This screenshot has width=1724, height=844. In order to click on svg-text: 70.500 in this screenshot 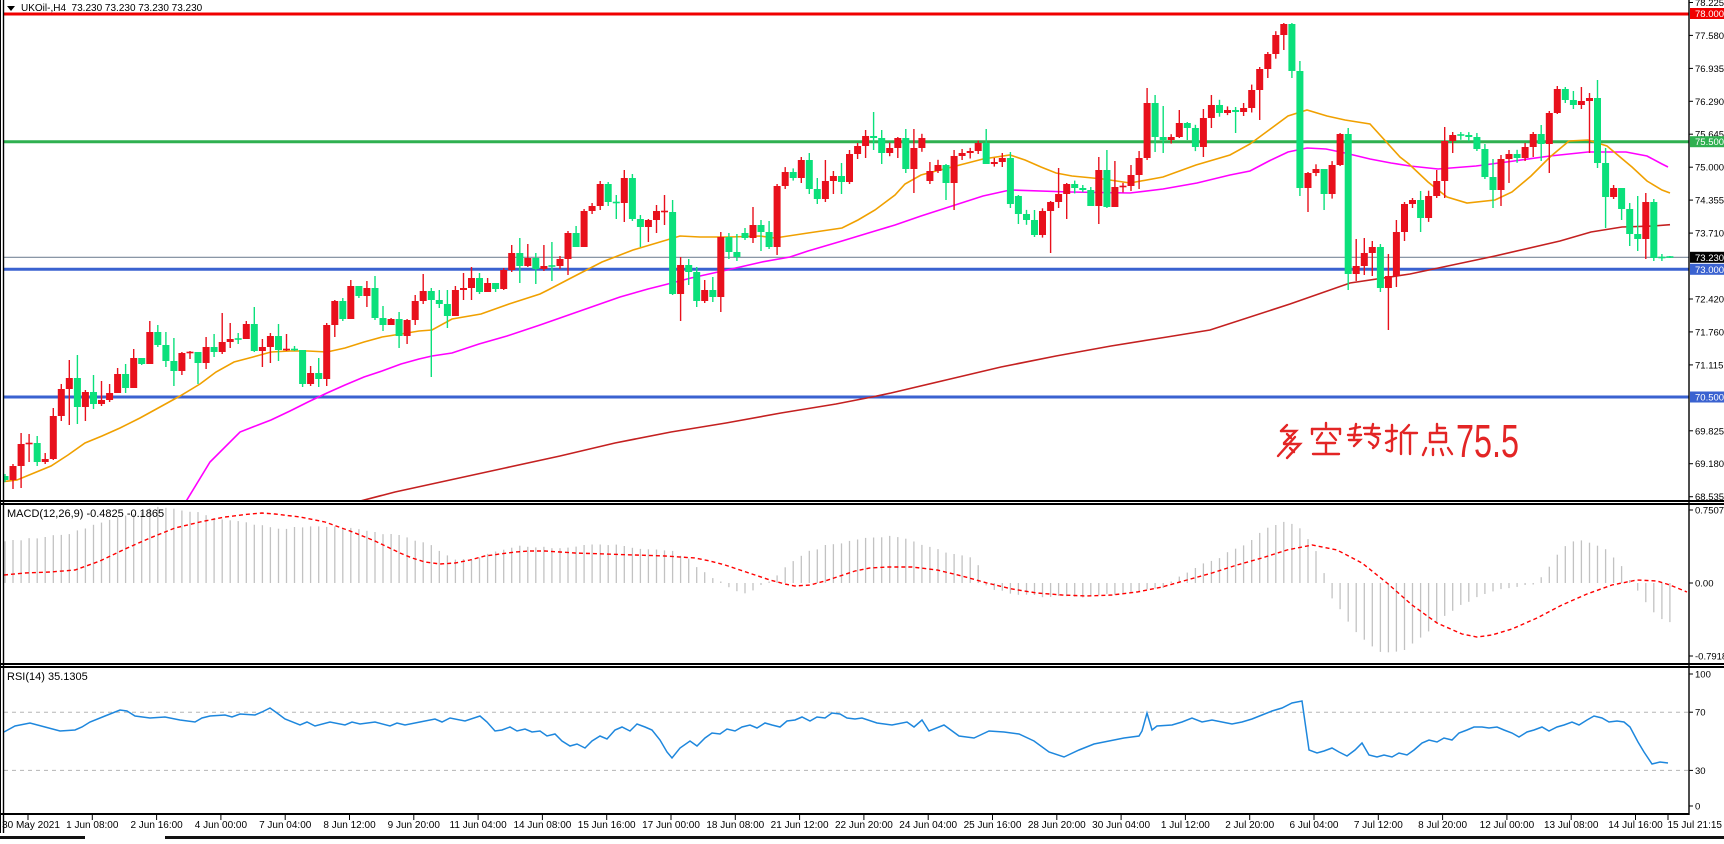, I will do `click(1709, 398)`.